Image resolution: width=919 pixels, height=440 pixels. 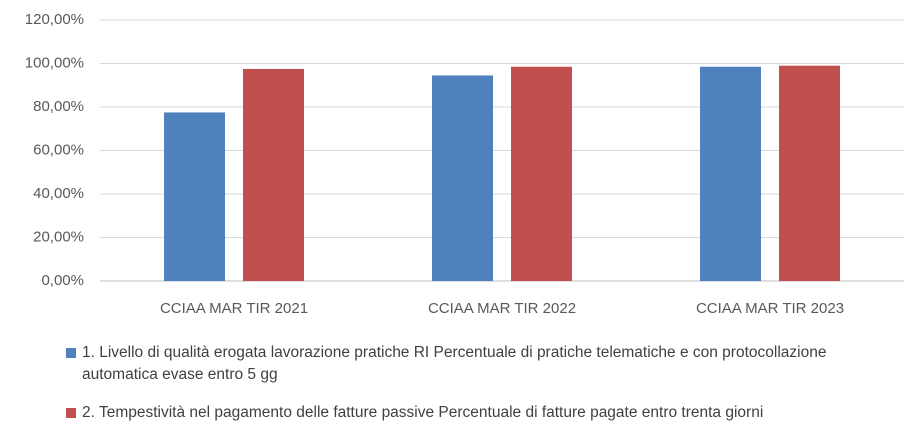 What do you see at coordinates (234, 308) in the screenshot?
I see `x-tick-label: CCIAA MAR TIR 2021` at bounding box center [234, 308].